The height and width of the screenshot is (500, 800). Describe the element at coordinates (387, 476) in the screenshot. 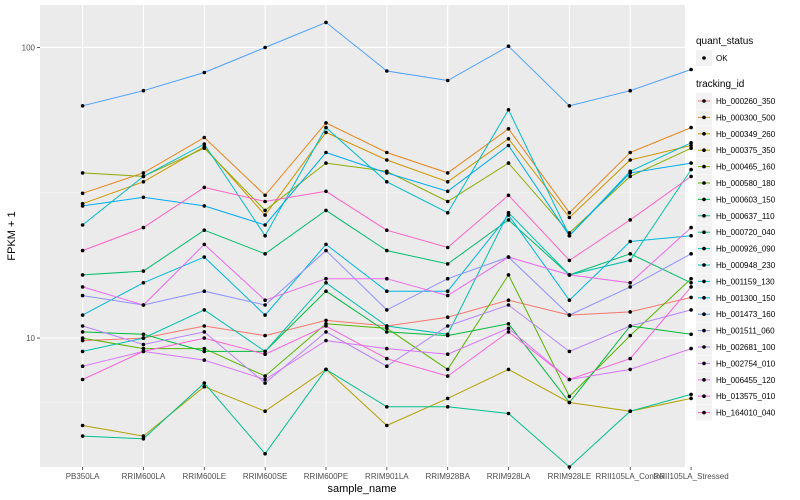

I see `x-tick-label: RRIM901LA` at that location.